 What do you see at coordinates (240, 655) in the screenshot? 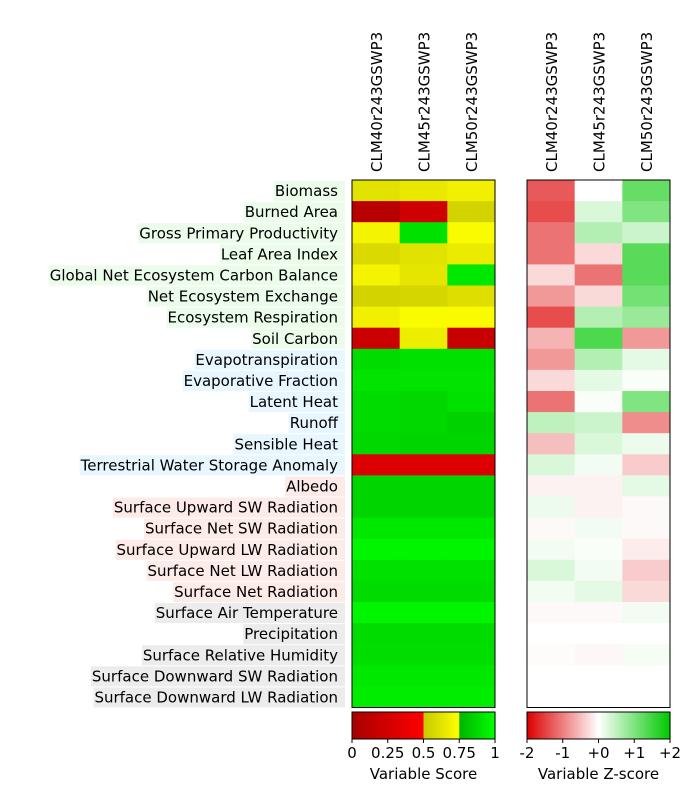
I see `row-label: Surface Relative Humidity` at bounding box center [240, 655].